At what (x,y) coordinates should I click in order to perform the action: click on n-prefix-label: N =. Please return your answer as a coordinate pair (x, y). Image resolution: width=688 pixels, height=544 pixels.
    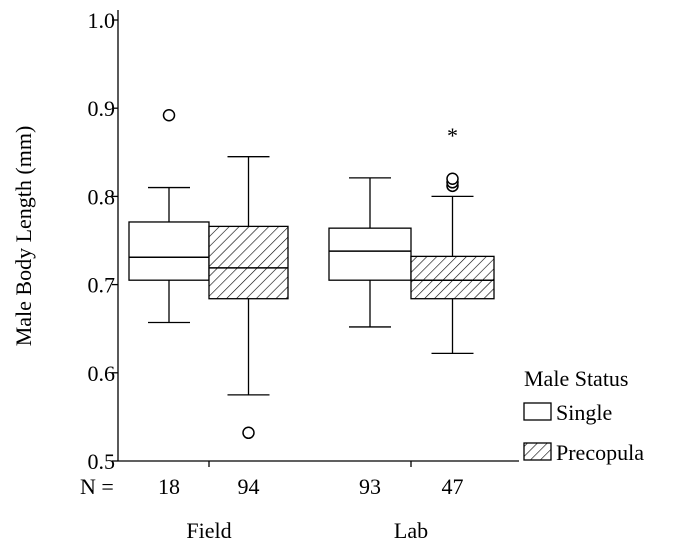
    Looking at the image, I should click on (97, 486).